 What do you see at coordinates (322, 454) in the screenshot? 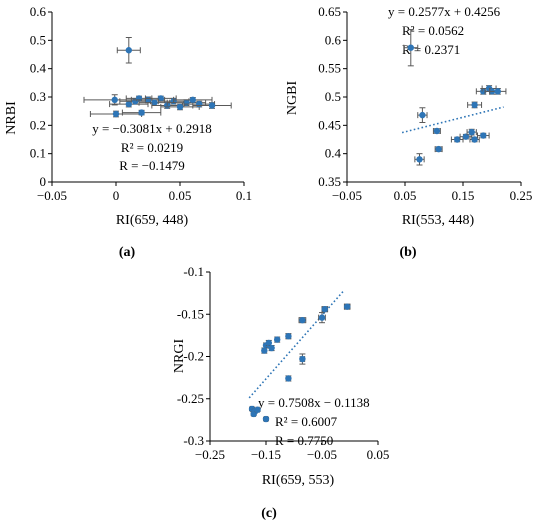
I see `panel-c-xtick-label: −0.05` at bounding box center [322, 454].